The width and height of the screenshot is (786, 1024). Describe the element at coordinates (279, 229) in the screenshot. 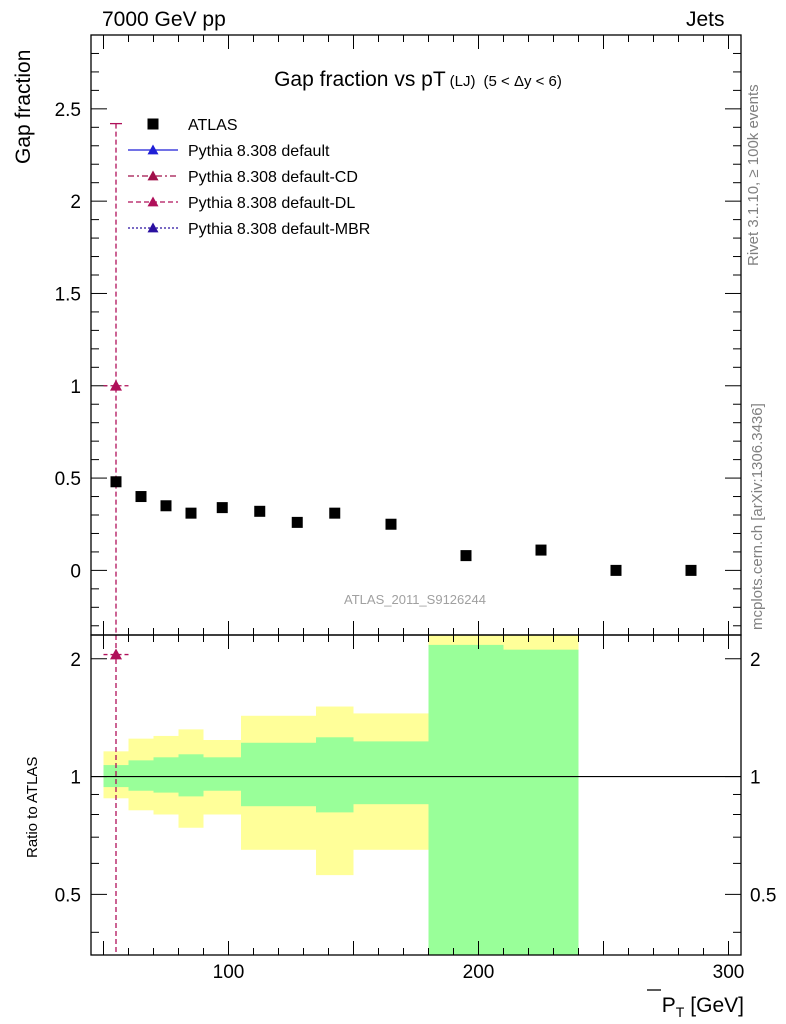

I see `legend-label: Pythia 8.308 default-MBR` at that location.